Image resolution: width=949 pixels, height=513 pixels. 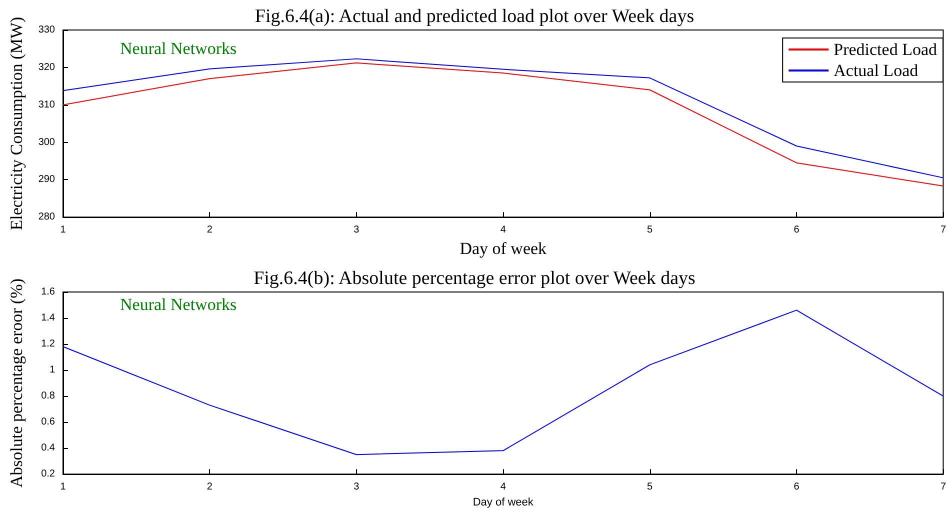 I want to click on y-tick-label: 1.2, so click(x=48, y=344).